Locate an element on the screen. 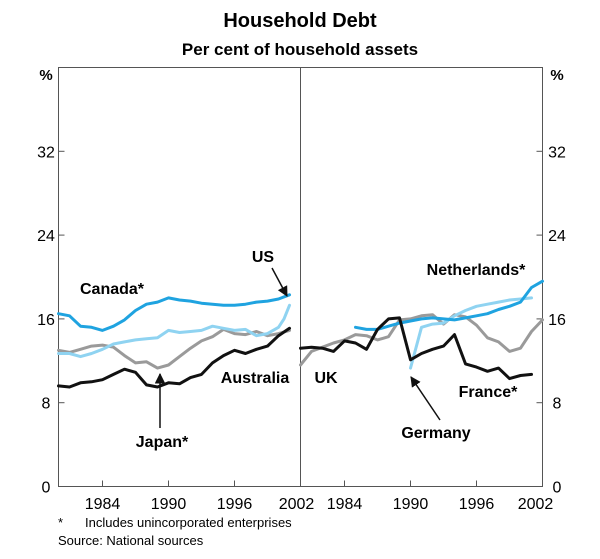 The width and height of the screenshot is (600, 559). x-tick-label-left-1990: 1990 is located at coordinates (169, 504).